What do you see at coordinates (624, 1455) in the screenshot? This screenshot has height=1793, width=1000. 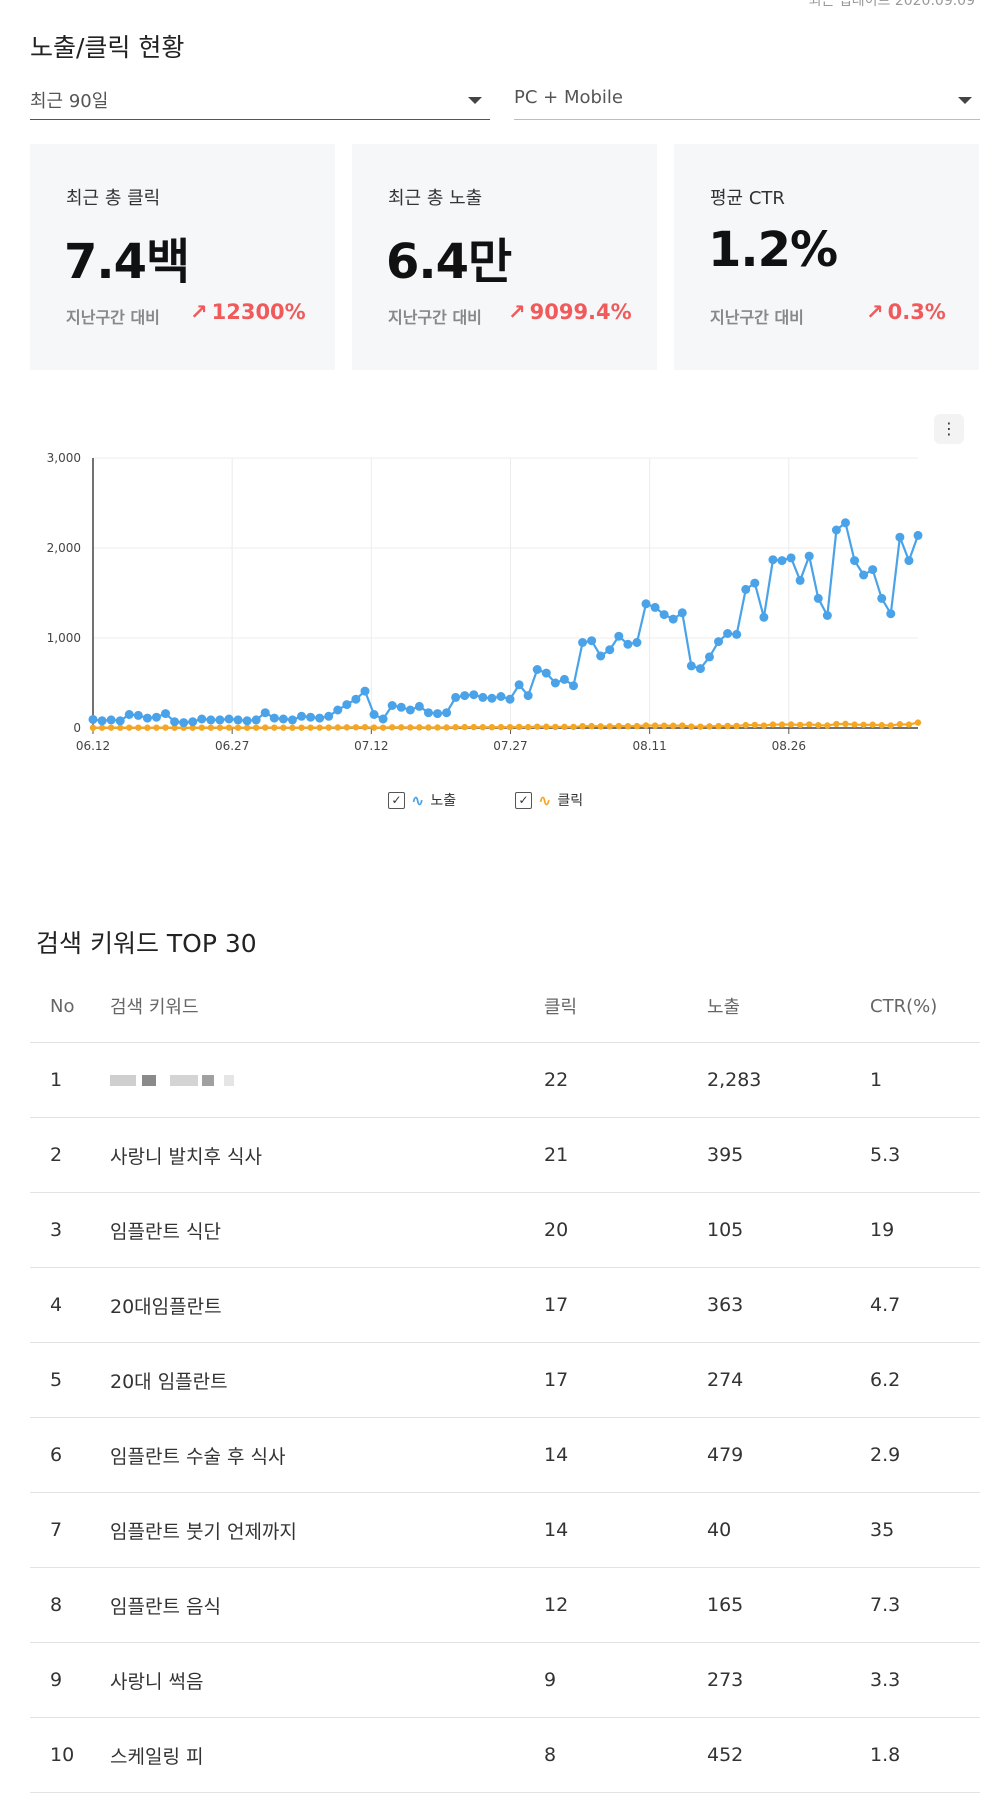 I see `cell-clicks: 14` at bounding box center [624, 1455].